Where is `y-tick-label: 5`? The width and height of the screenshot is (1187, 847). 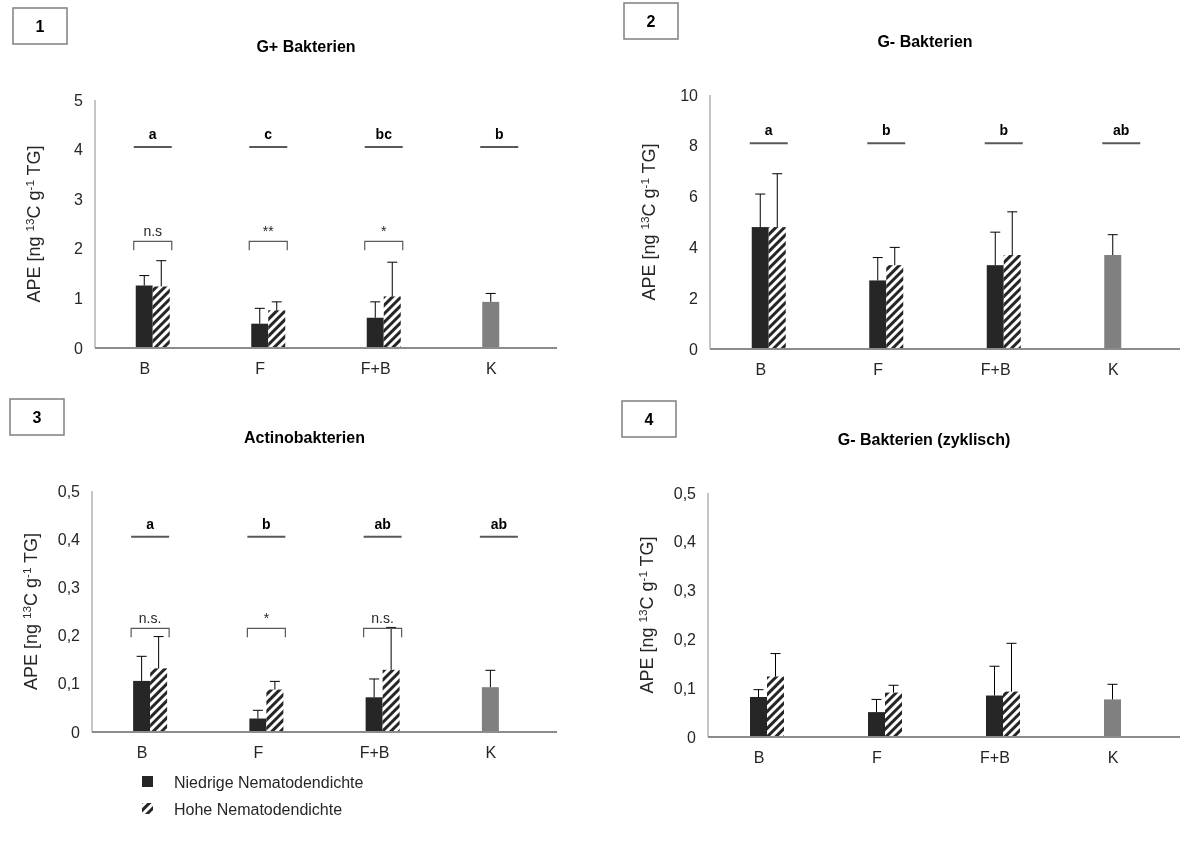 y-tick-label: 5 is located at coordinates (79, 100).